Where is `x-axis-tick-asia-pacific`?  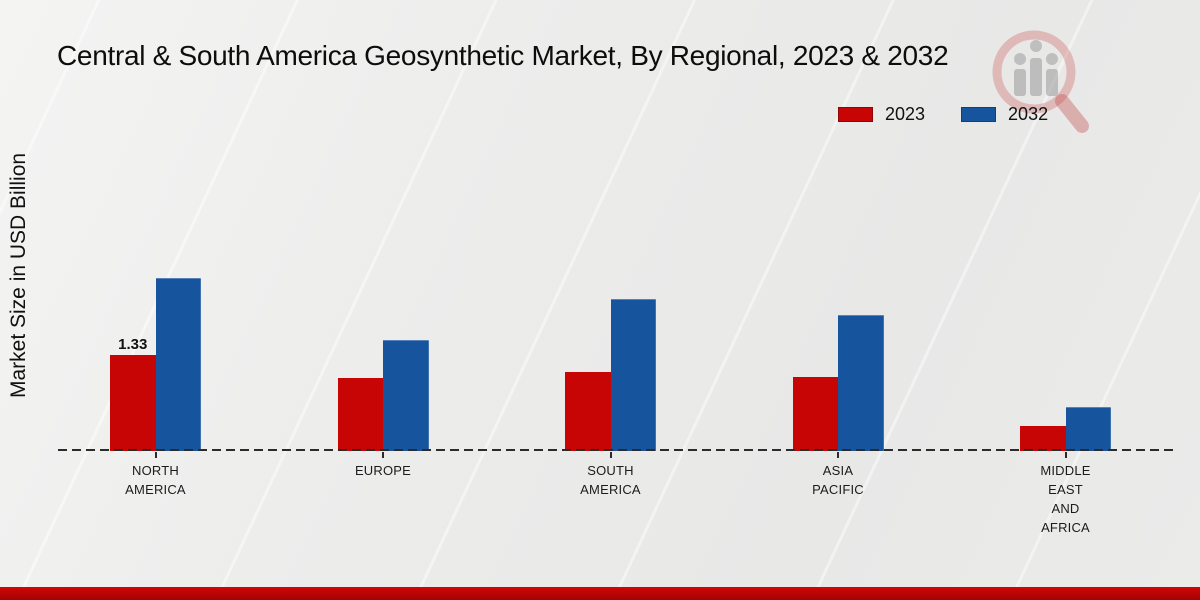 x-axis-tick-asia-pacific is located at coordinates (838, 455).